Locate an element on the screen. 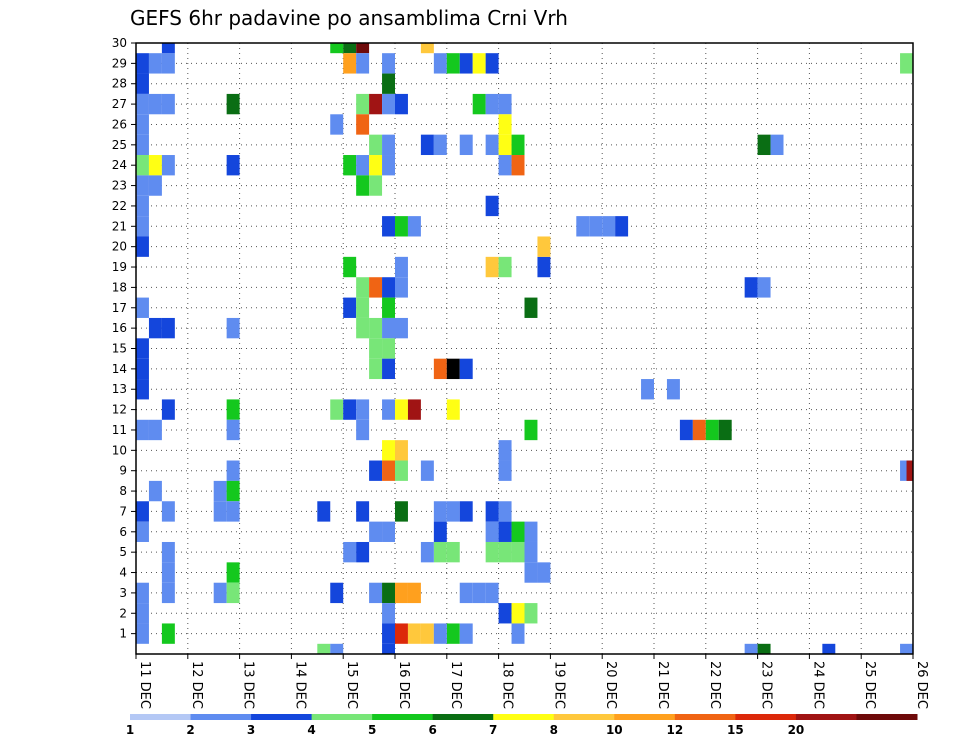 The width and height of the screenshot is (960, 742). y-tick-label: 18 is located at coordinates (119, 287).